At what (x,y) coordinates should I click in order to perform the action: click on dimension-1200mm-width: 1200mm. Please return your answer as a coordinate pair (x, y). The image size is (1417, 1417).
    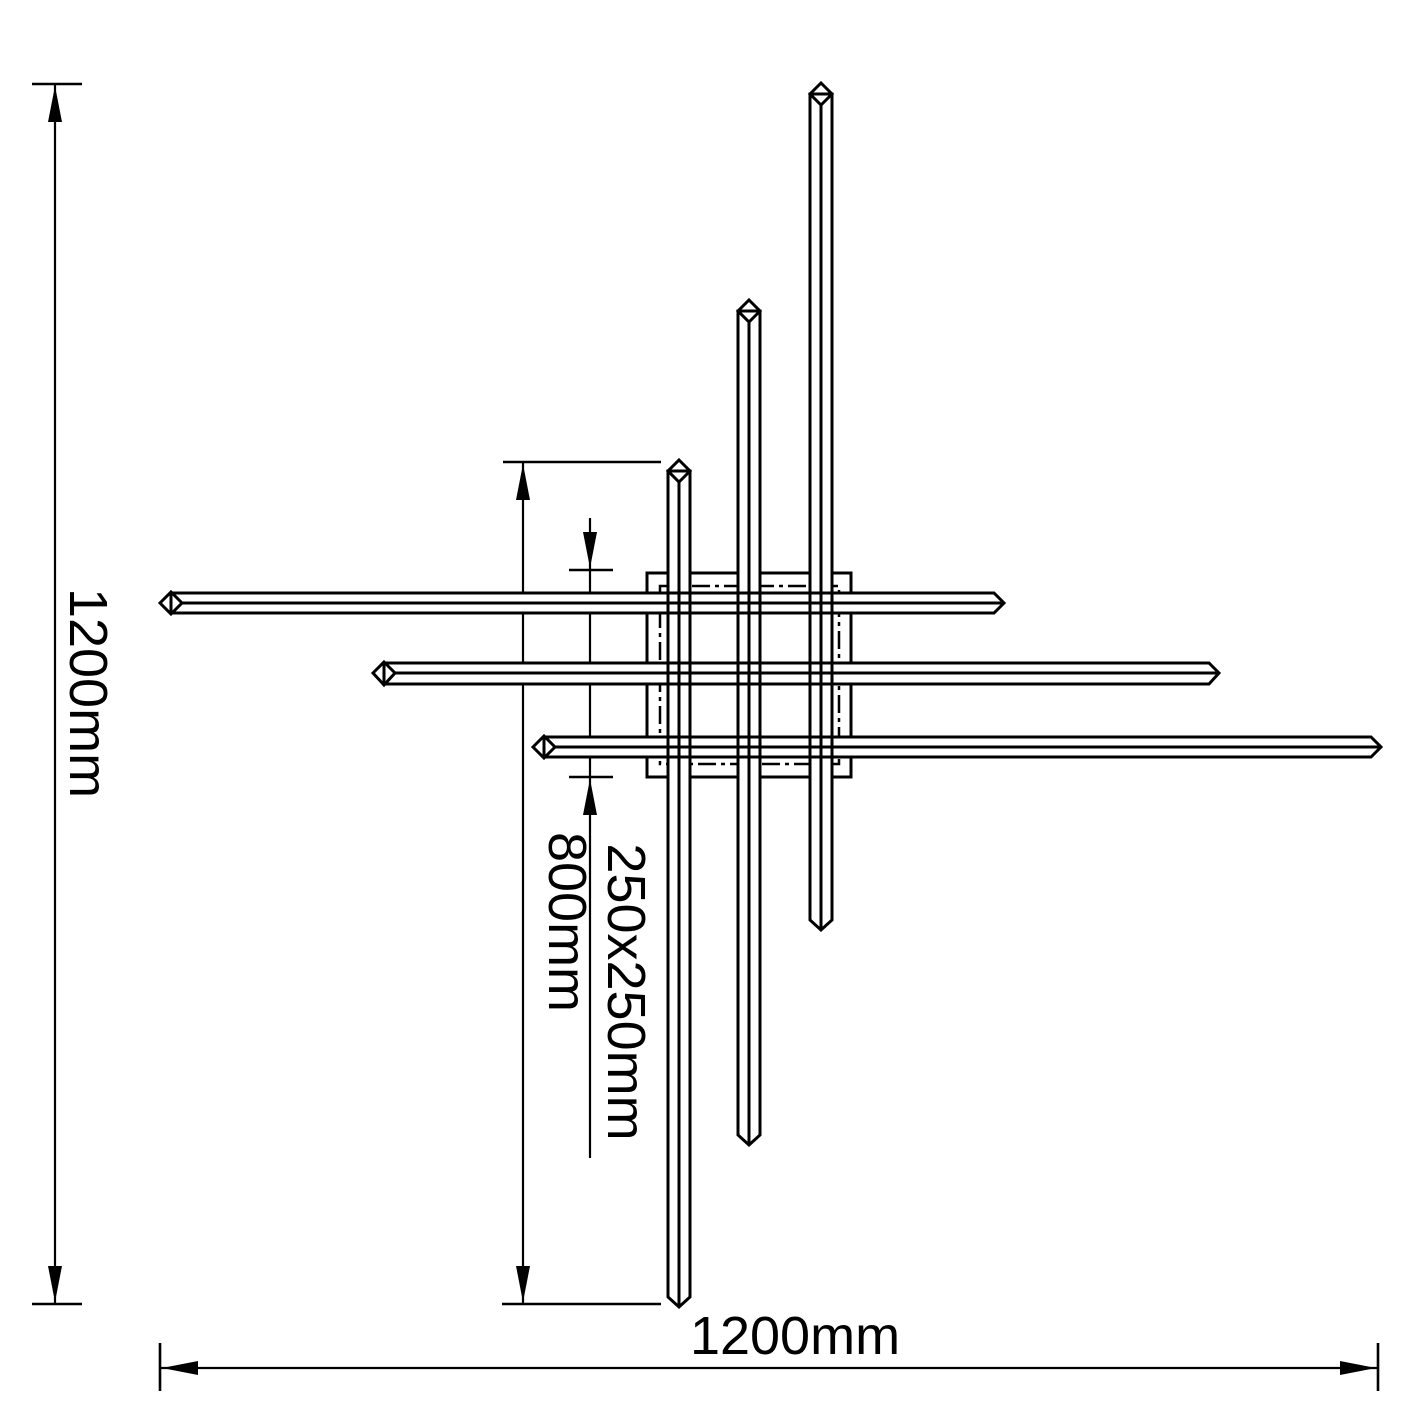
    Looking at the image, I should click on (769, 1348).